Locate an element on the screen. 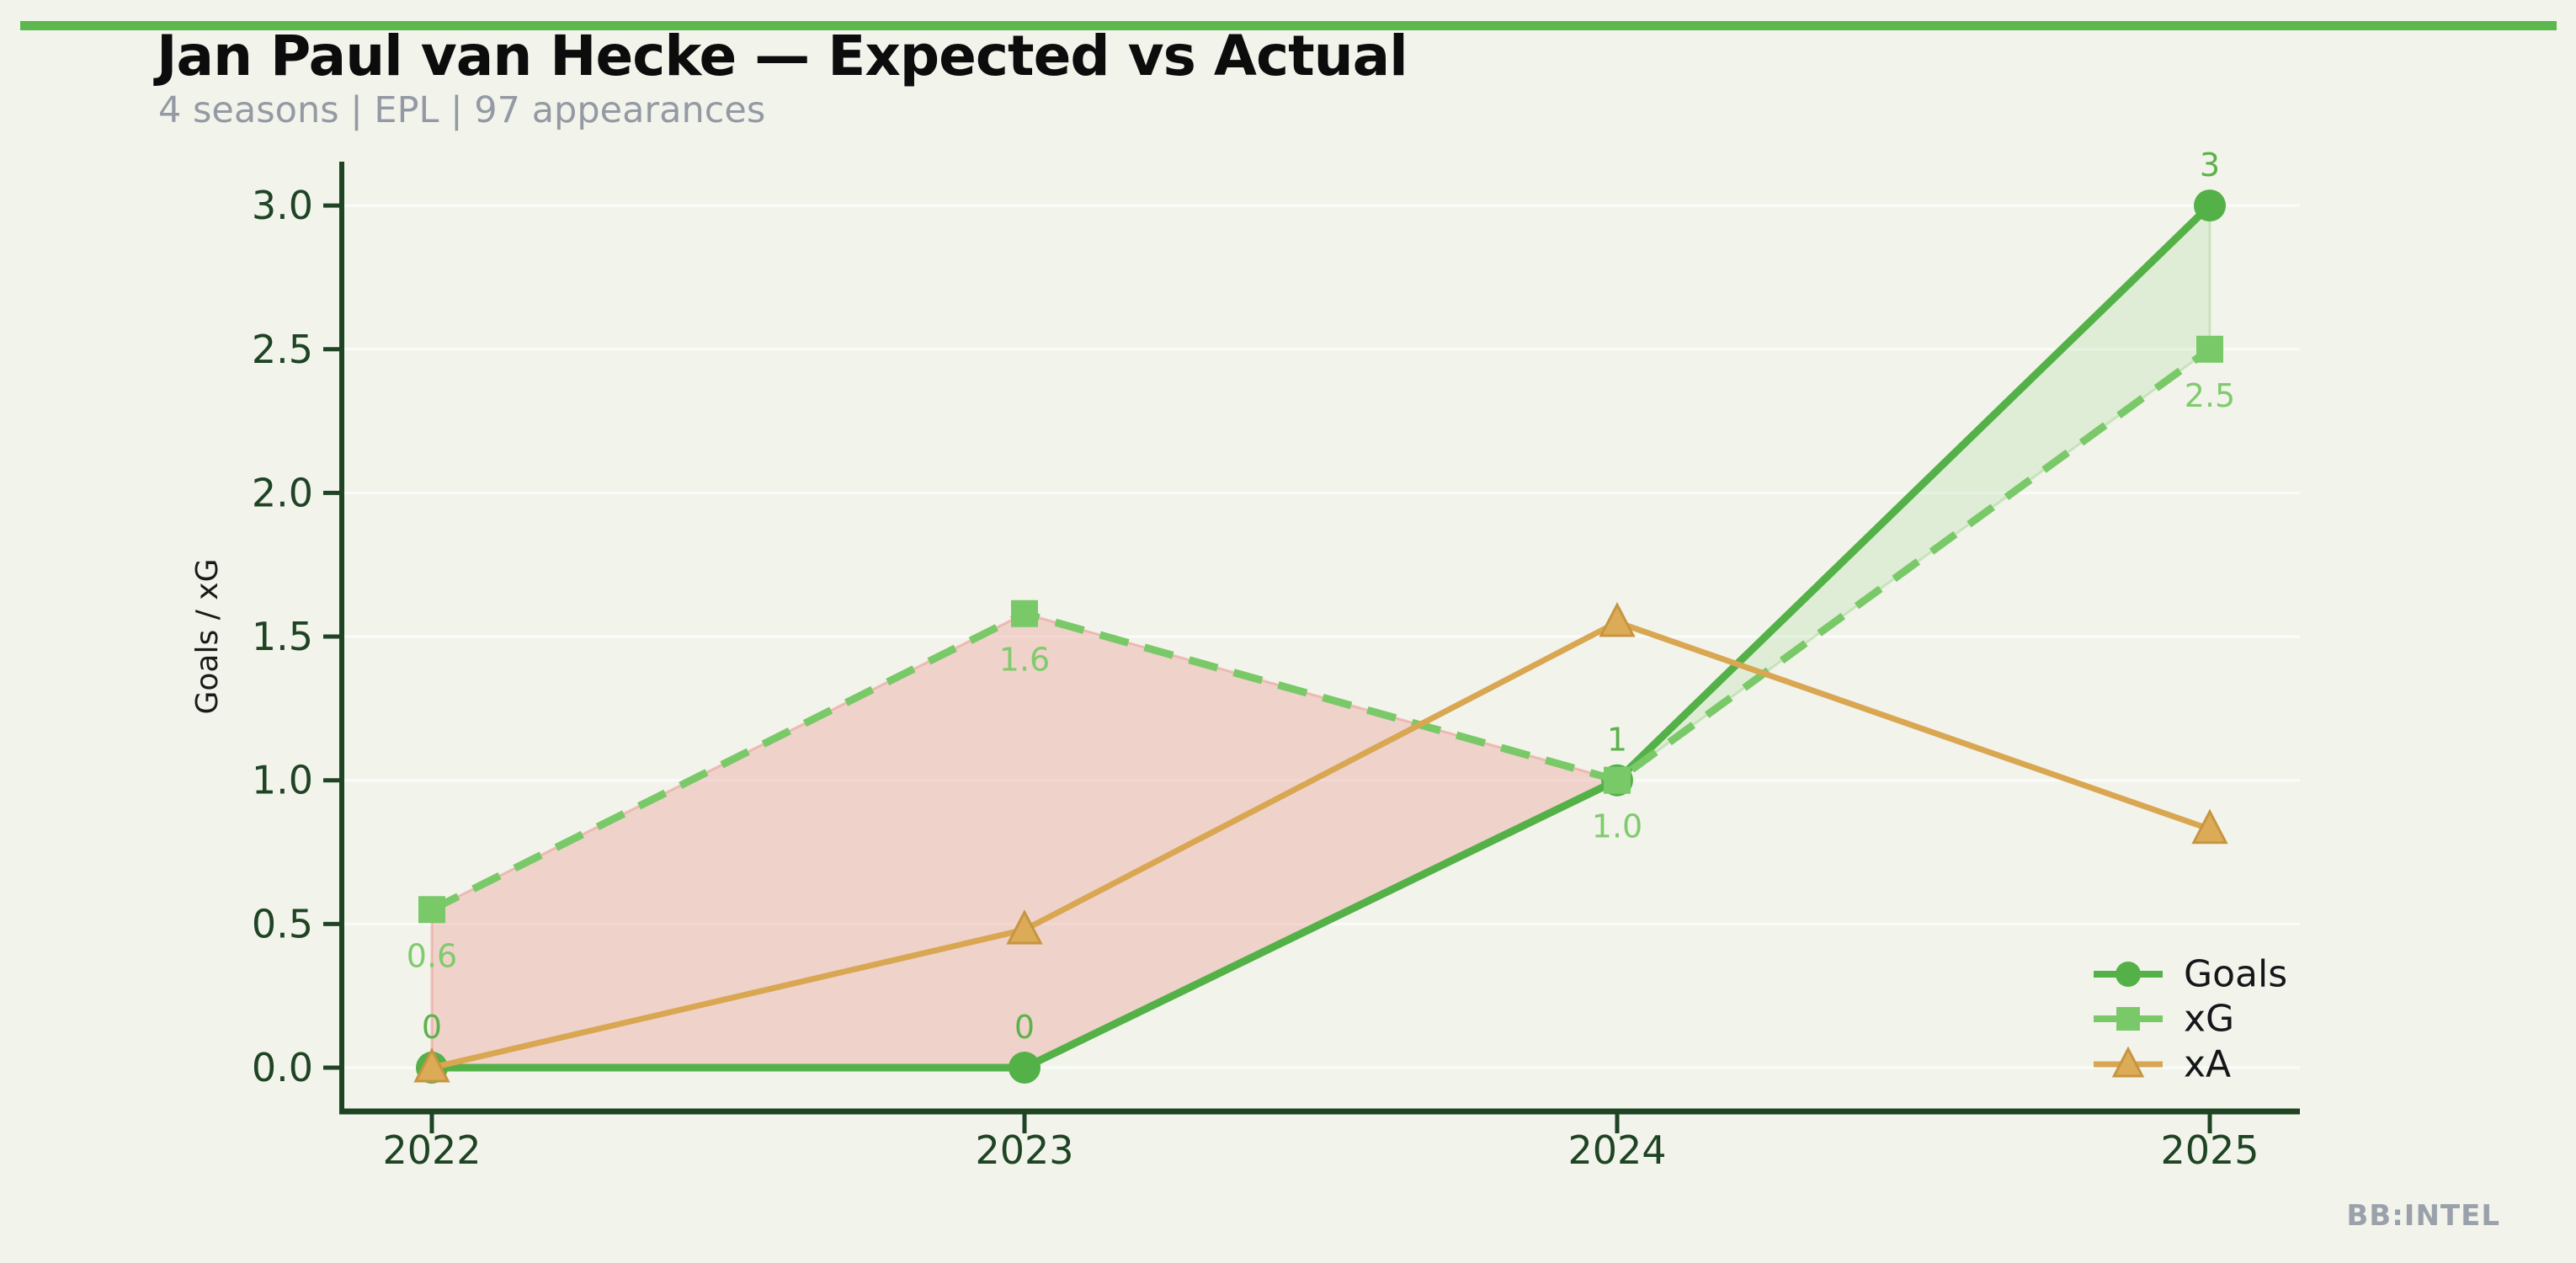 Image resolution: width=2576 pixels, height=1263 pixels. xa-point-2022 is located at coordinates (432, 1065).